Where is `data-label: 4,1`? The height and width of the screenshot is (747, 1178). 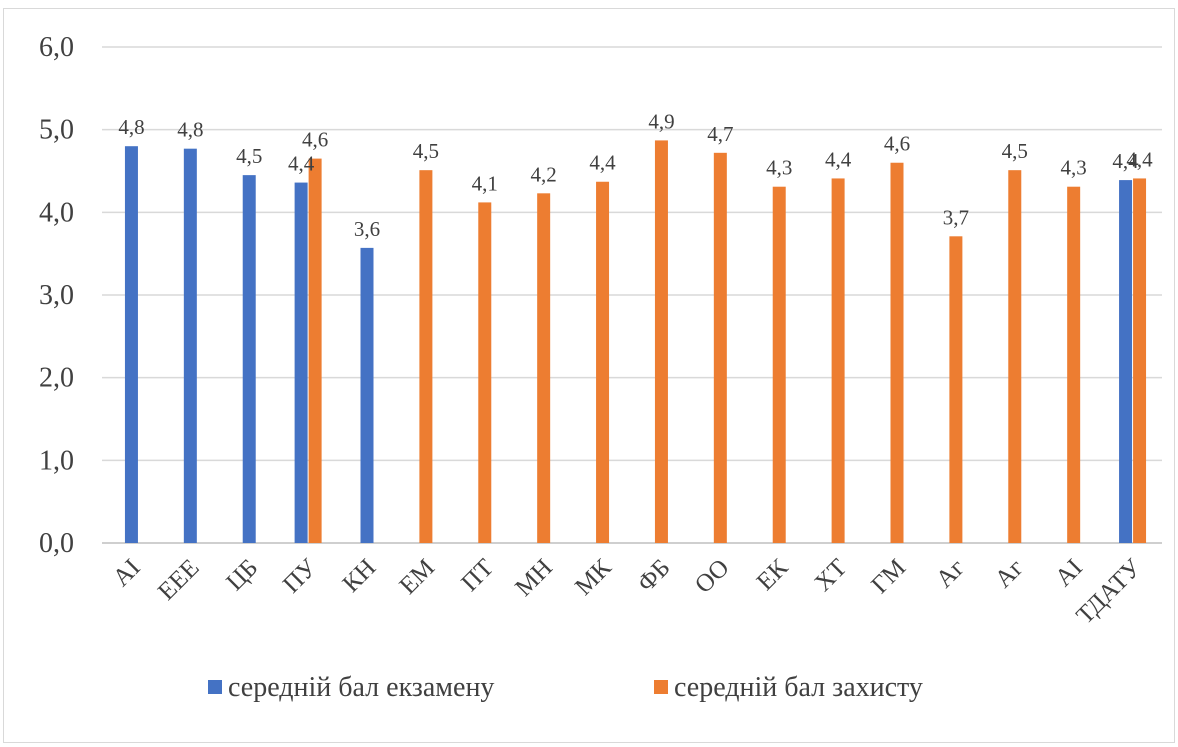 data-label: 4,1 is located at coordinates (485, 183).